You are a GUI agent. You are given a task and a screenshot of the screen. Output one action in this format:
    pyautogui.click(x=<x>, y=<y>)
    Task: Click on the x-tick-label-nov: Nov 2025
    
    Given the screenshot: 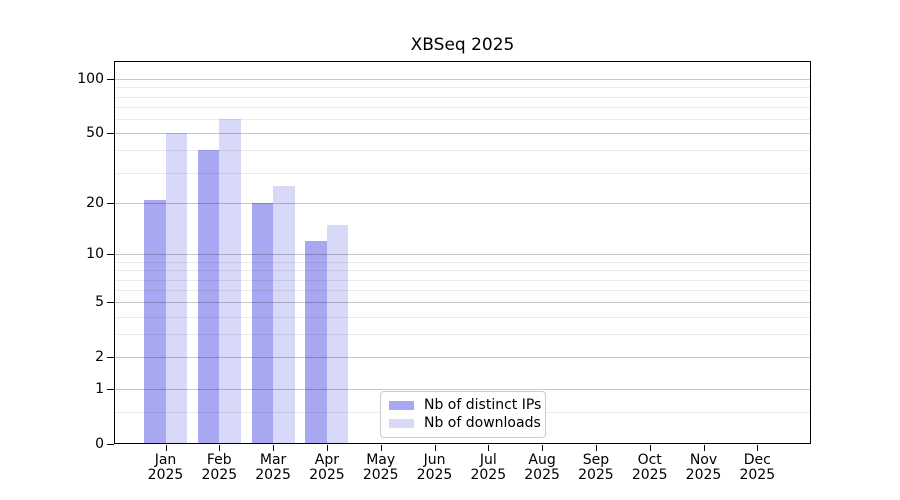 What is the action you would take?
    pyautogui.click(x=703, y=467)
    